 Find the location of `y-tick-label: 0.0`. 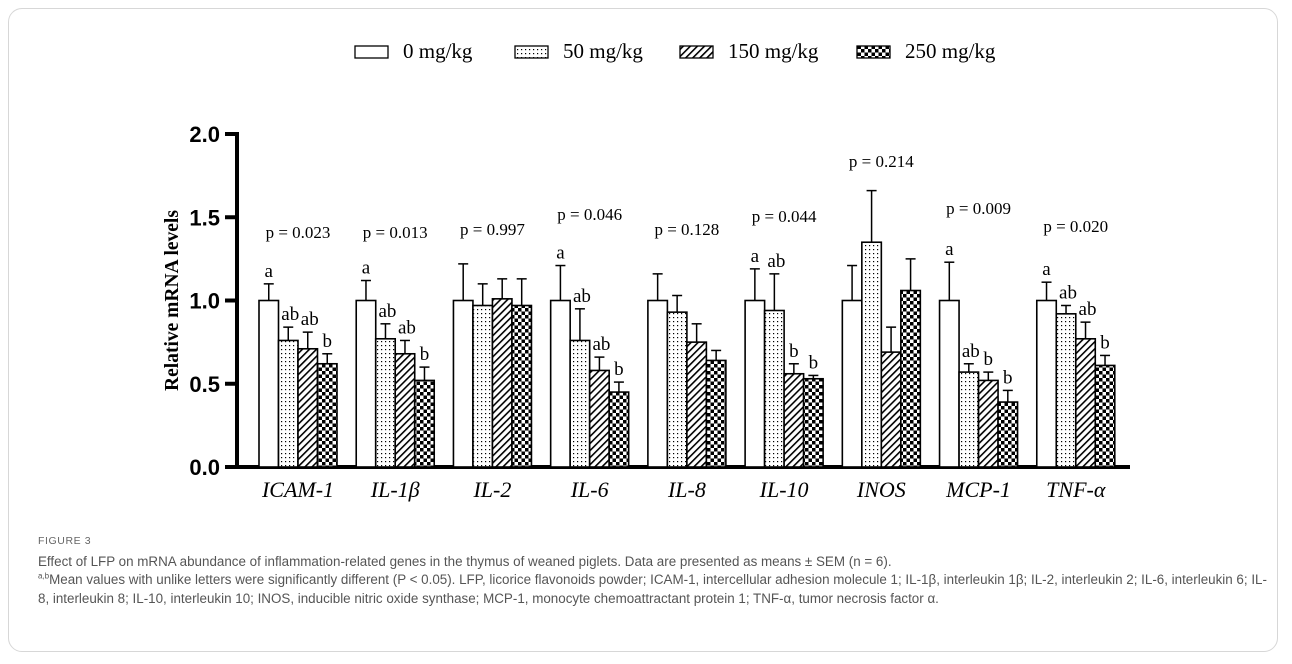

y-tick-label: 0.0 is located at coordinates (204, 467).